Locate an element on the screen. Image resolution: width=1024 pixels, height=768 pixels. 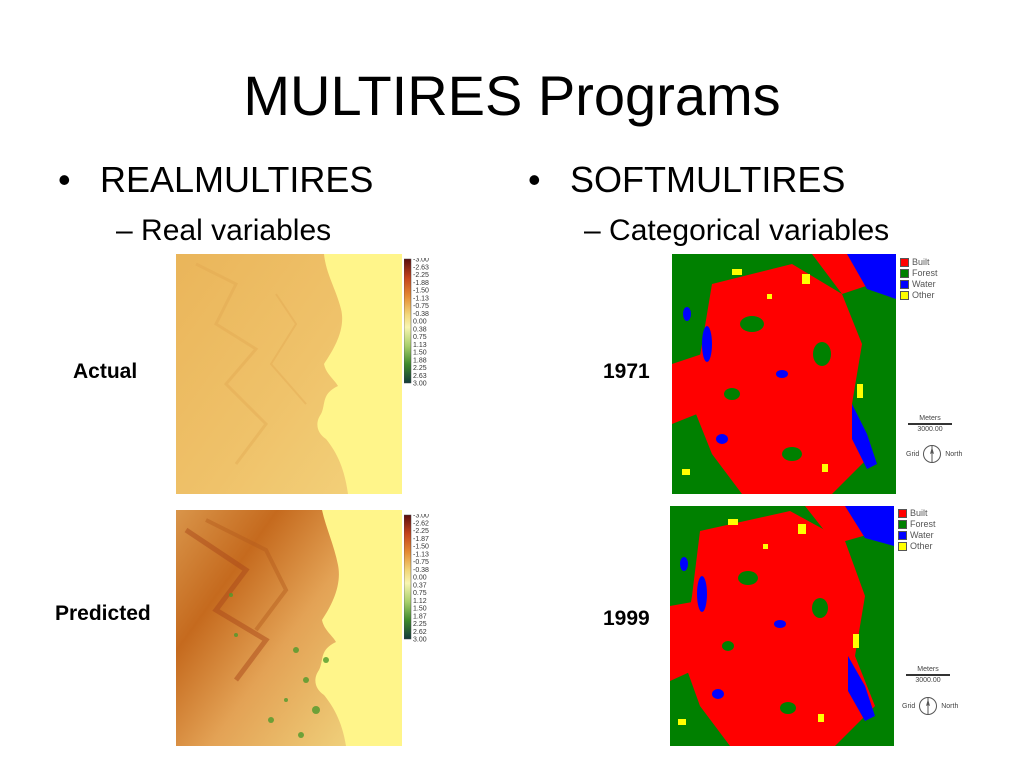
compass-1971: Grid North is located at coordinates (934, 454).